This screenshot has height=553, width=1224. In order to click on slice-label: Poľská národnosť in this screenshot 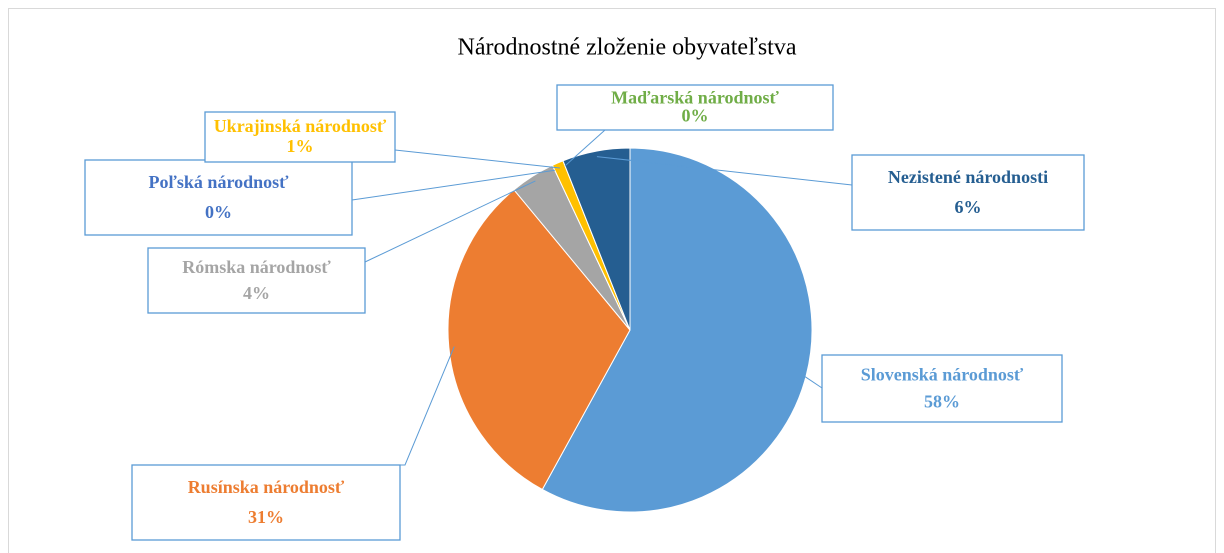, I will do `click(218, 182)`.